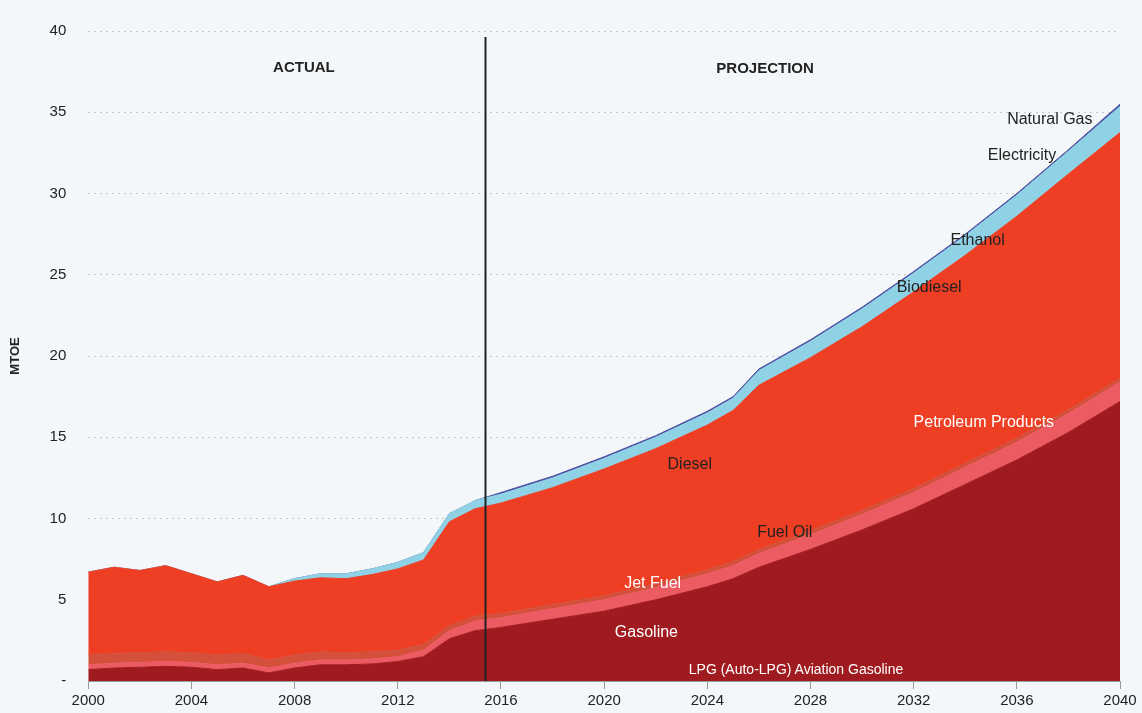  What do you see at coordinates (785, 531) in the screenshot?
I see `annotation: Fuel Oil` at bounding box center [785, 531].